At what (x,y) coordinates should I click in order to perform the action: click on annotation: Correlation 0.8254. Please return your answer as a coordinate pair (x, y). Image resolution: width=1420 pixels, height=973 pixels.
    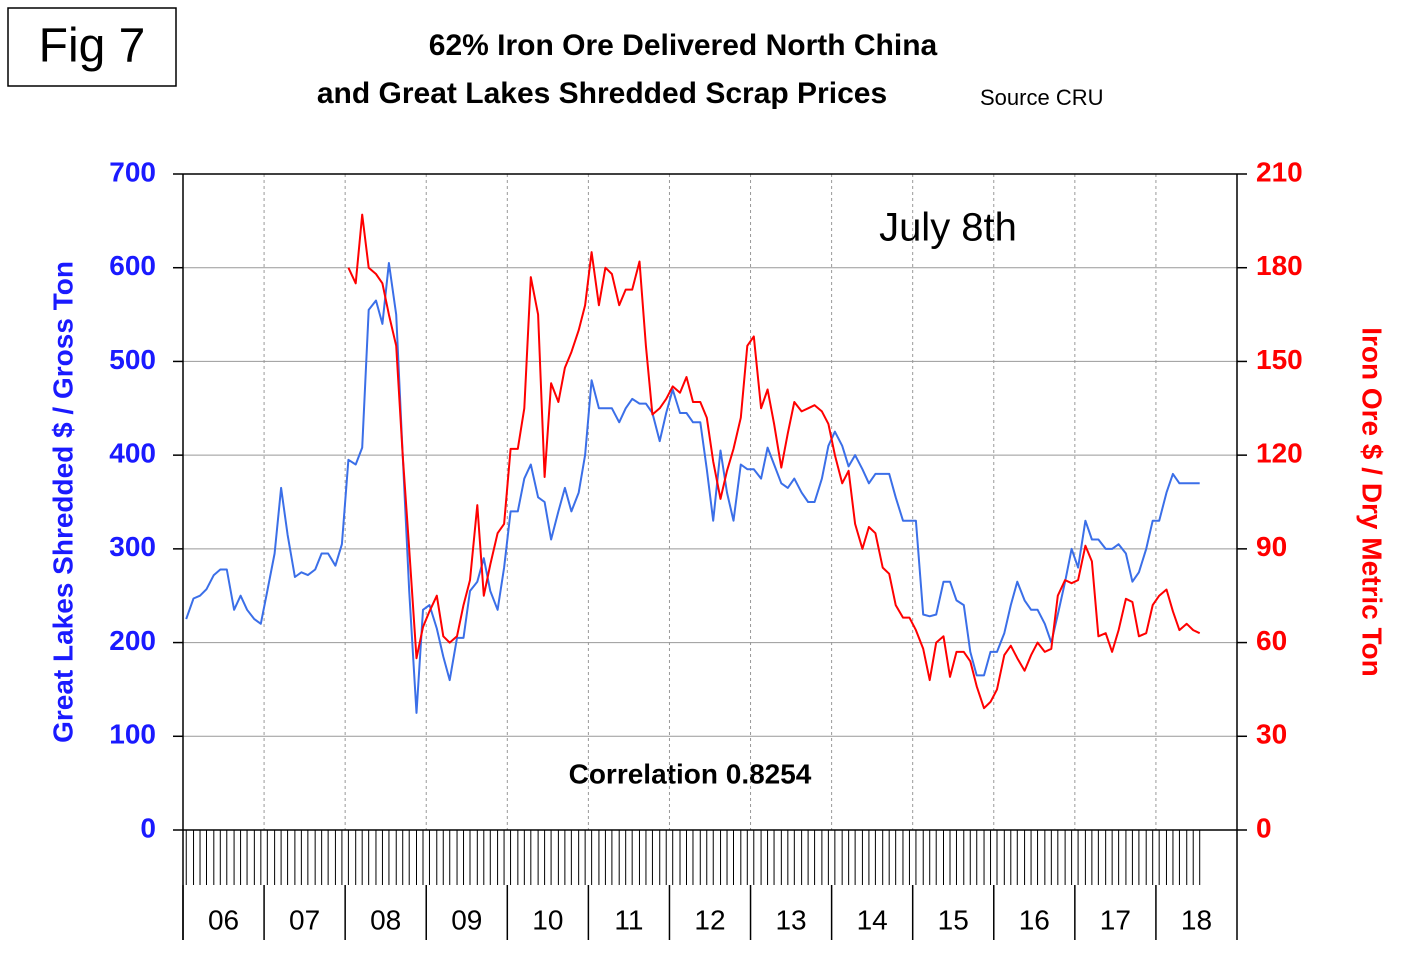
    Looking at the image, I should click on (690, 773).